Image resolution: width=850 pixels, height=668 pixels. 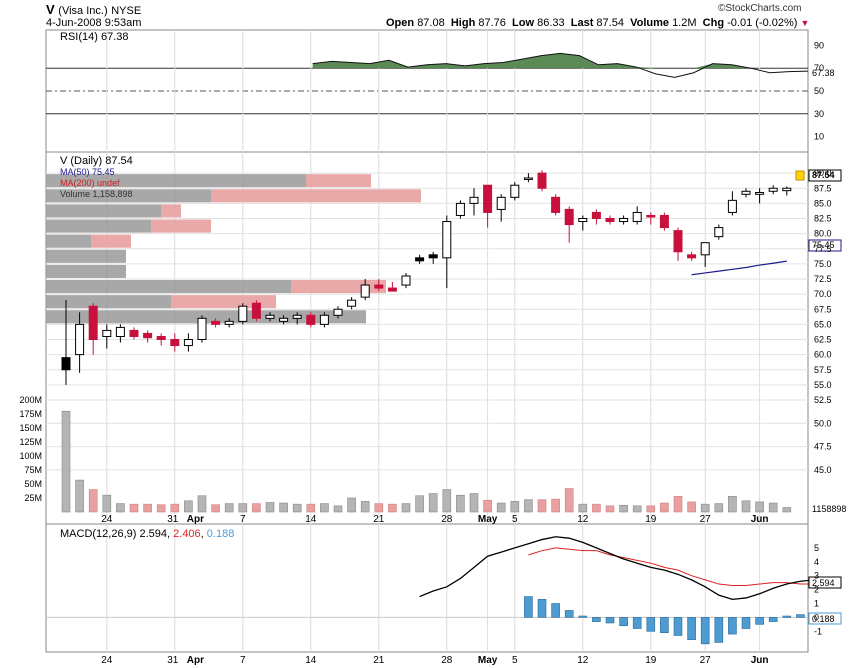 I want to click on rsi-tick-label: 70, so click(x=819, y=68).